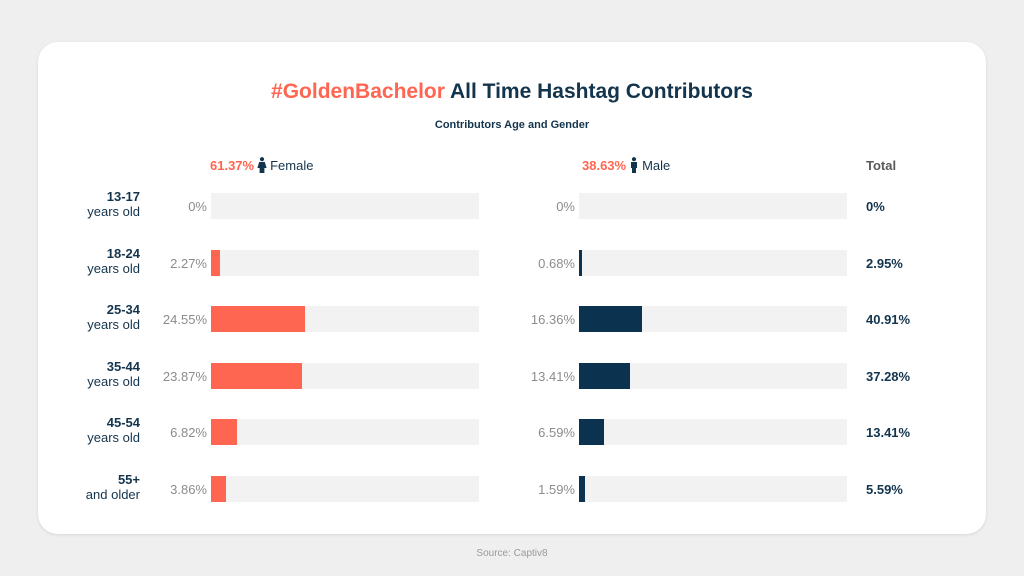 This screenshot has height=576, width=1024. What do you see at coordinates (512, 204) in the screenshot?
I see `age-row: 13-17 years old 0% 0% 0%` at bounding box center [512, 204].